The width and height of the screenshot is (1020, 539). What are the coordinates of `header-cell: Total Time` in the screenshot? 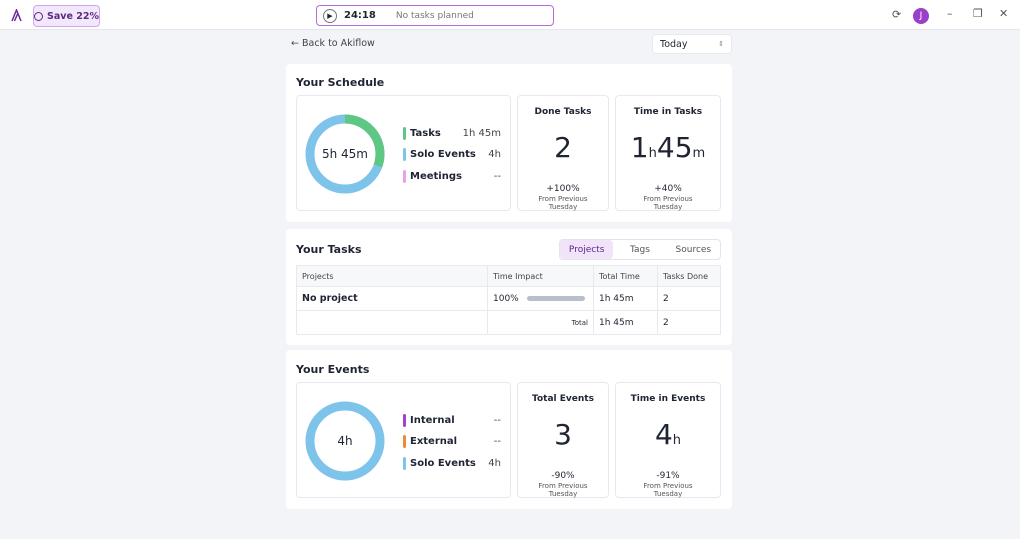 It's located at (625, 276).